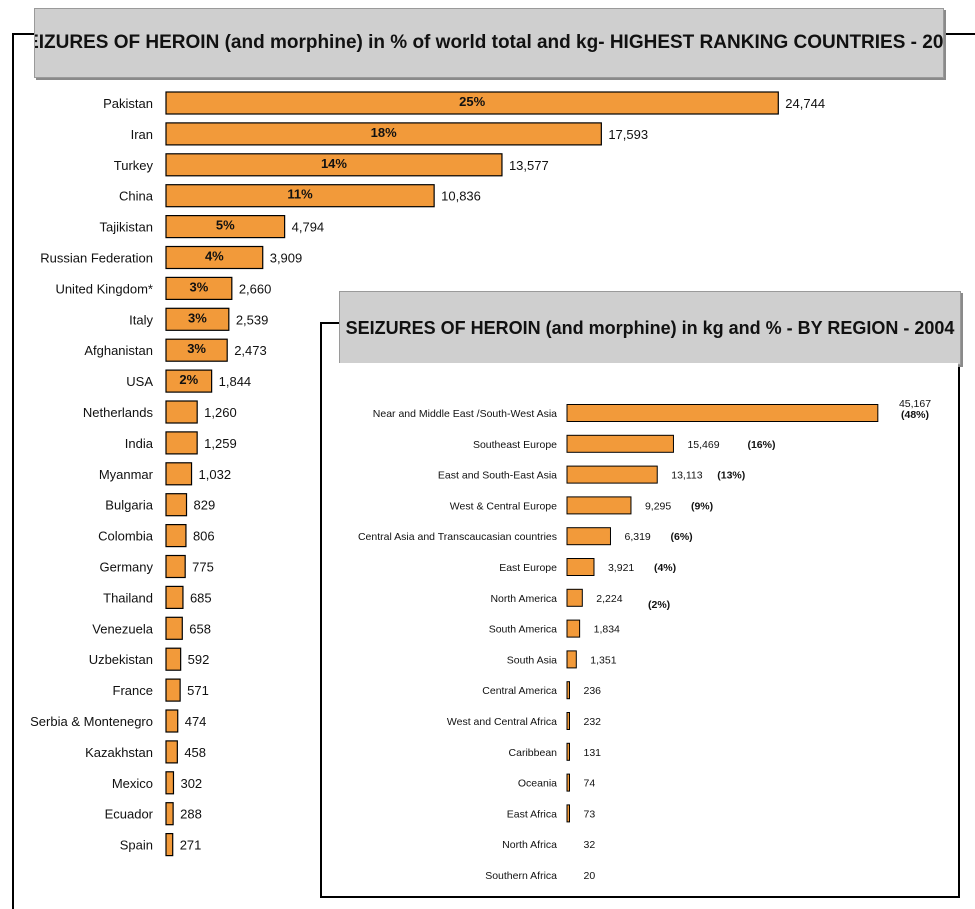 The height and width of the screenshot is (909, 975). I want to click on country-value-label: 592, so click(199, 659).